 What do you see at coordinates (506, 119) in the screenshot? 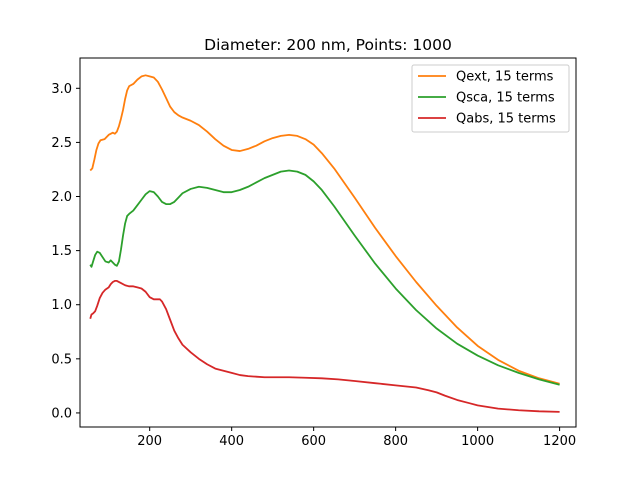
I see `legend-label-2: Qabs, 15 terms` at bounding box center [506, 119].